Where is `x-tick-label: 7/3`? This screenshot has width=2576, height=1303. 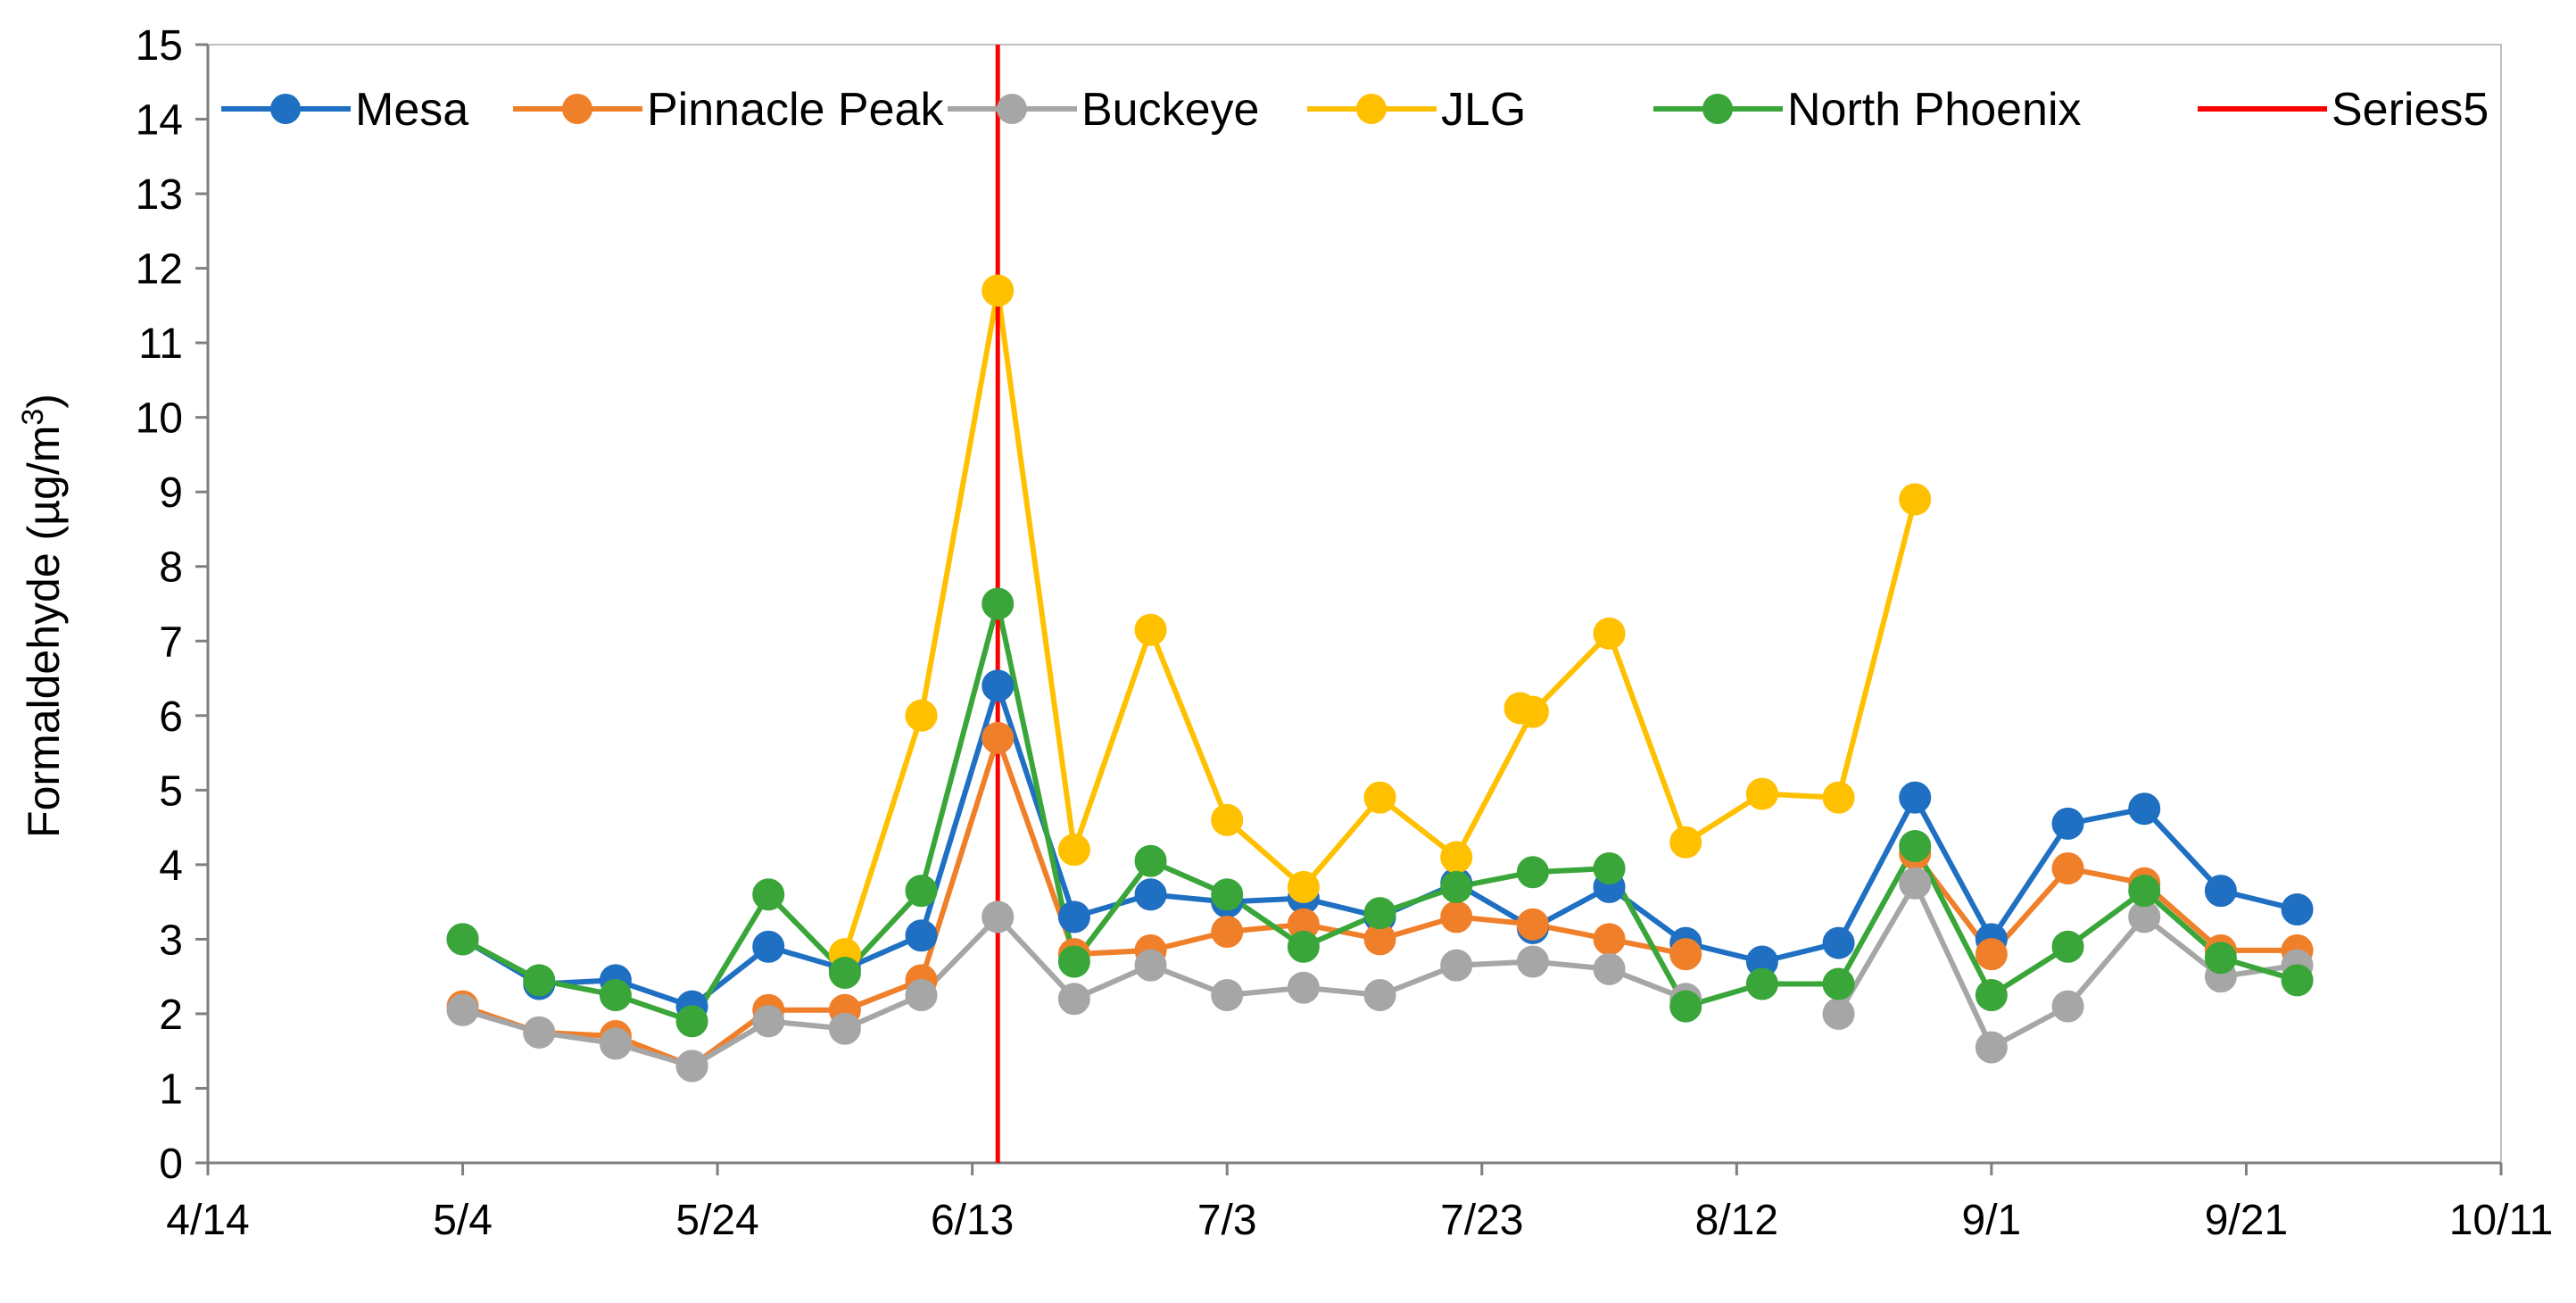
x-tick-label: 7/3 is located at coordinates (1227, 1221).